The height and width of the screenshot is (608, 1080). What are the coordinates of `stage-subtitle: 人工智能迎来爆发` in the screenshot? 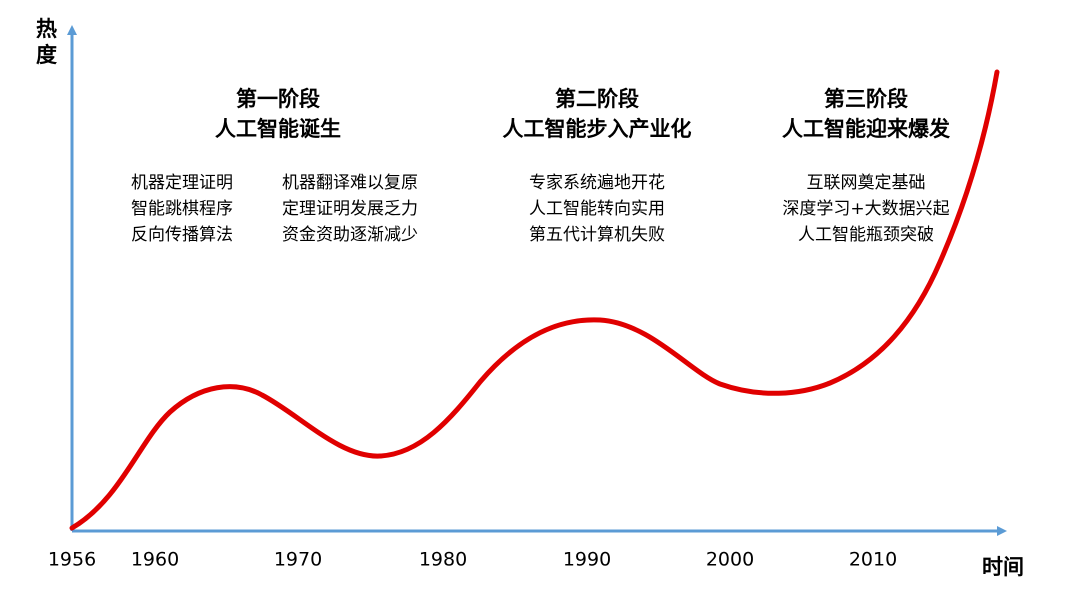 It's located at (866, 129).